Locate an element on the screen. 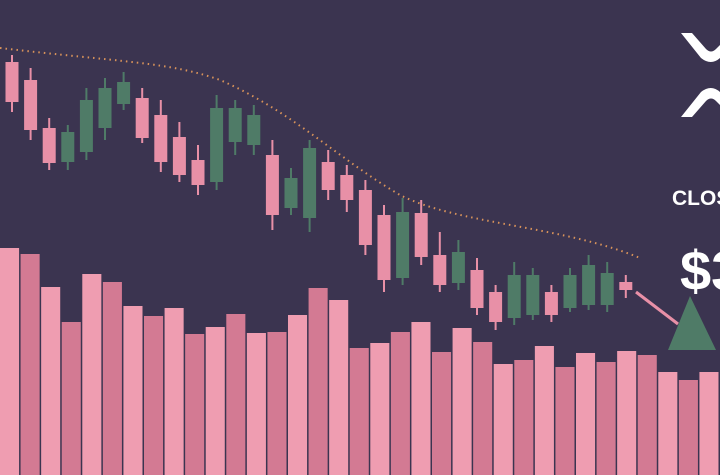 The image size is (720, 475). close-label: CLOS is located at coordinates (696, 198).